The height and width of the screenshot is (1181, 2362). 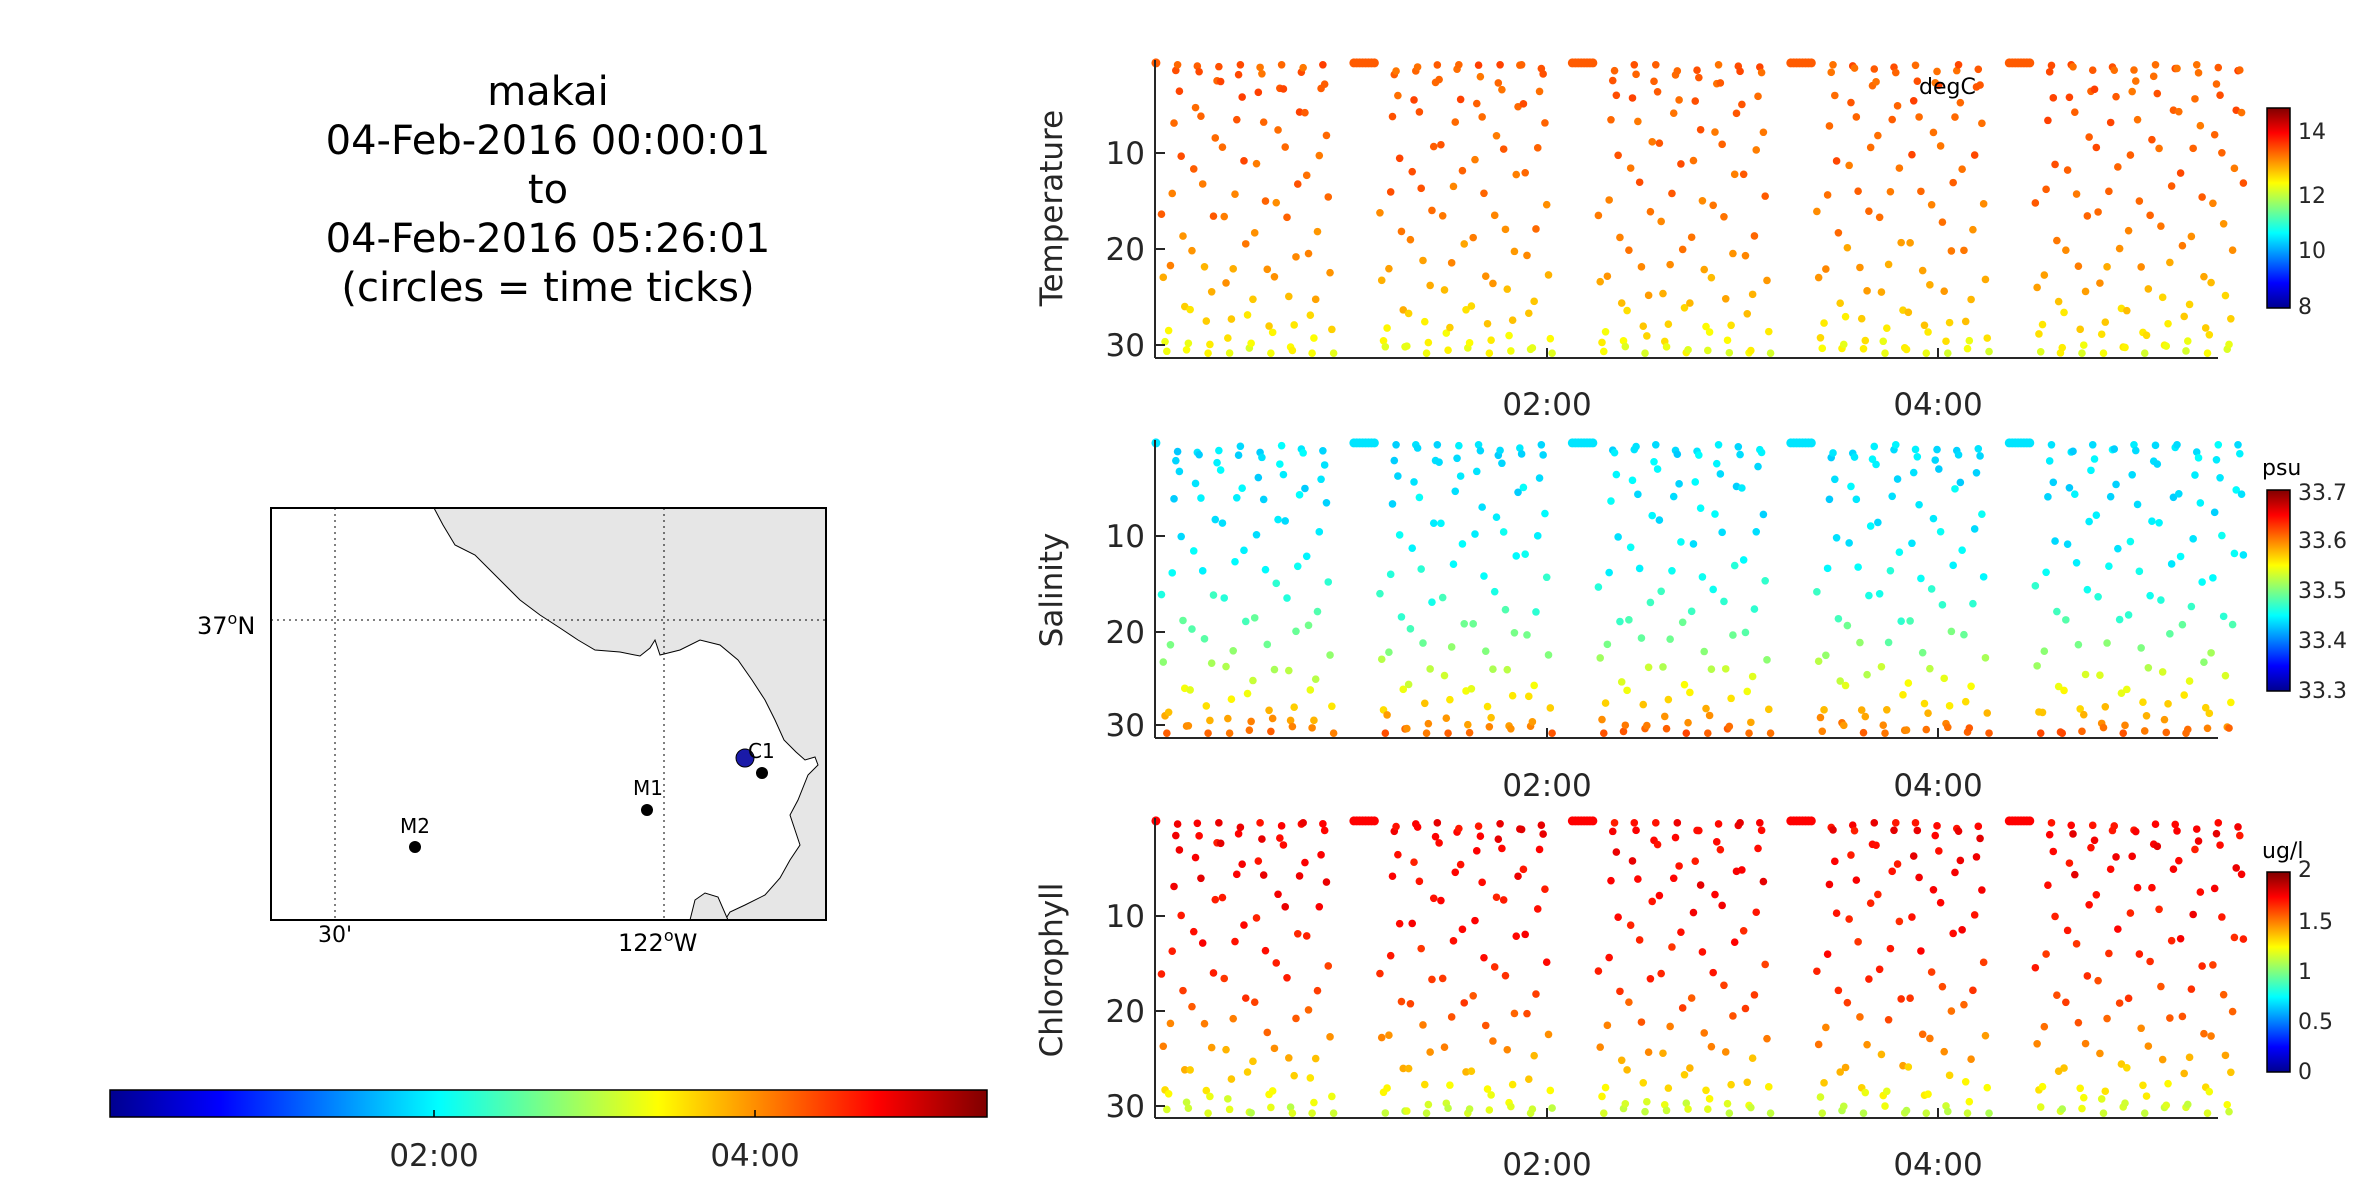 I want to click on chlorophyll-cbar-tick-0: 0, so click(x=2305, y=1072).